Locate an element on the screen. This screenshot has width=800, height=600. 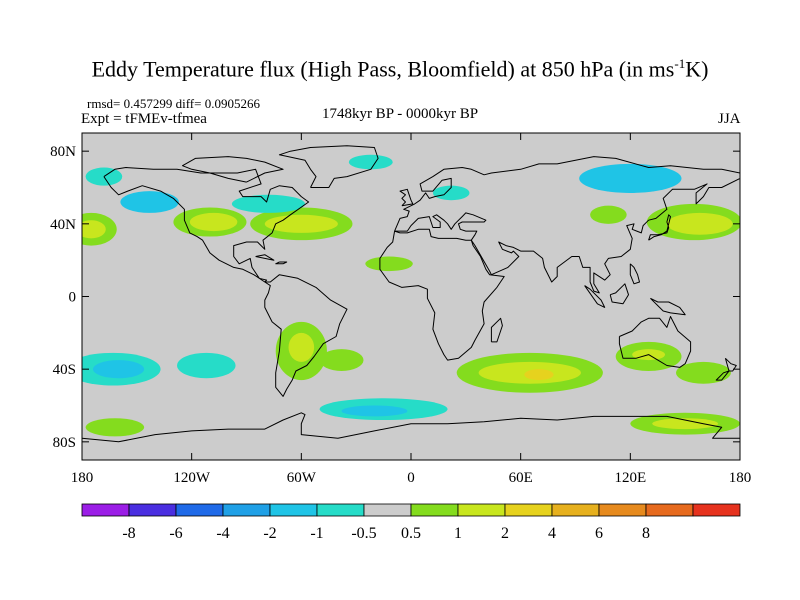
title-end-text: K) is located at coordinates (697, 69).